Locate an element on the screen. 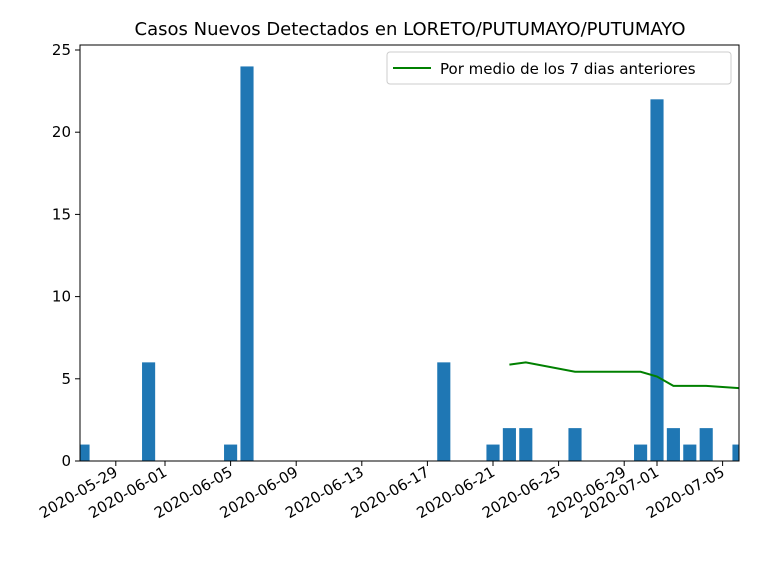 Image resolution: width=768 pixels, height=576 pixels. legend: Por medio de los 7 dias anteriores is located at coordinates (559, 68).